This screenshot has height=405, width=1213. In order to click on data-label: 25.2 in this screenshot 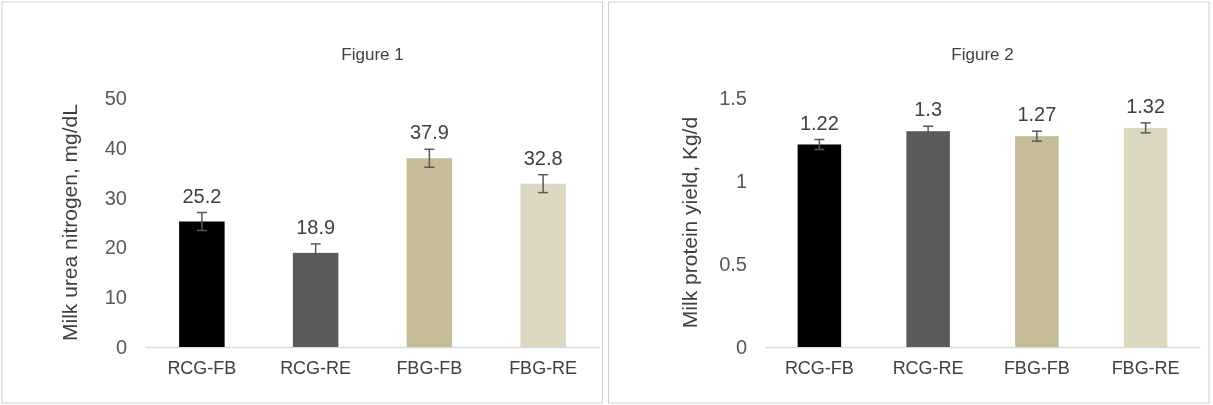, I will do `click(202, 195)`.